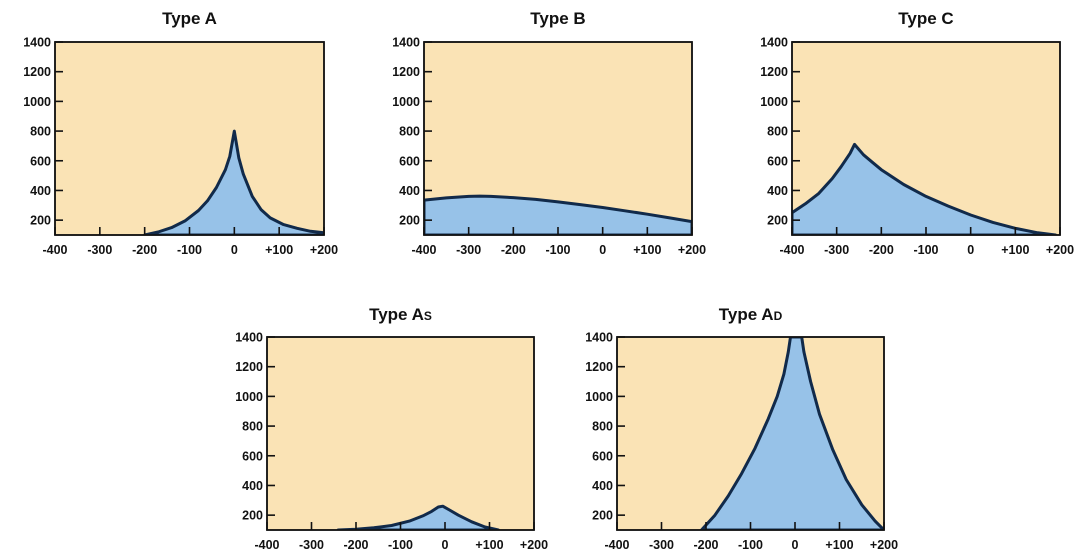 The width and height of the screenshot is (1079, 557). I want to click on chart-title-main: Type C, so click(925, 18).